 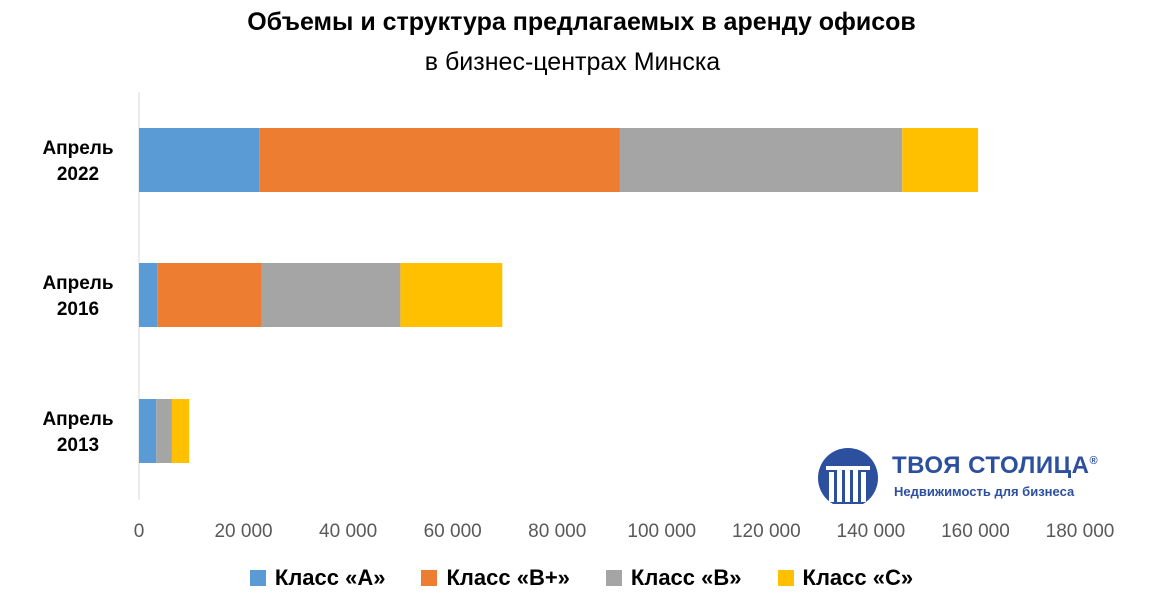 I want to click on legend: Класс «A» Класс «B+» Класс «B» Класс «C», so click(x=581, y=578).